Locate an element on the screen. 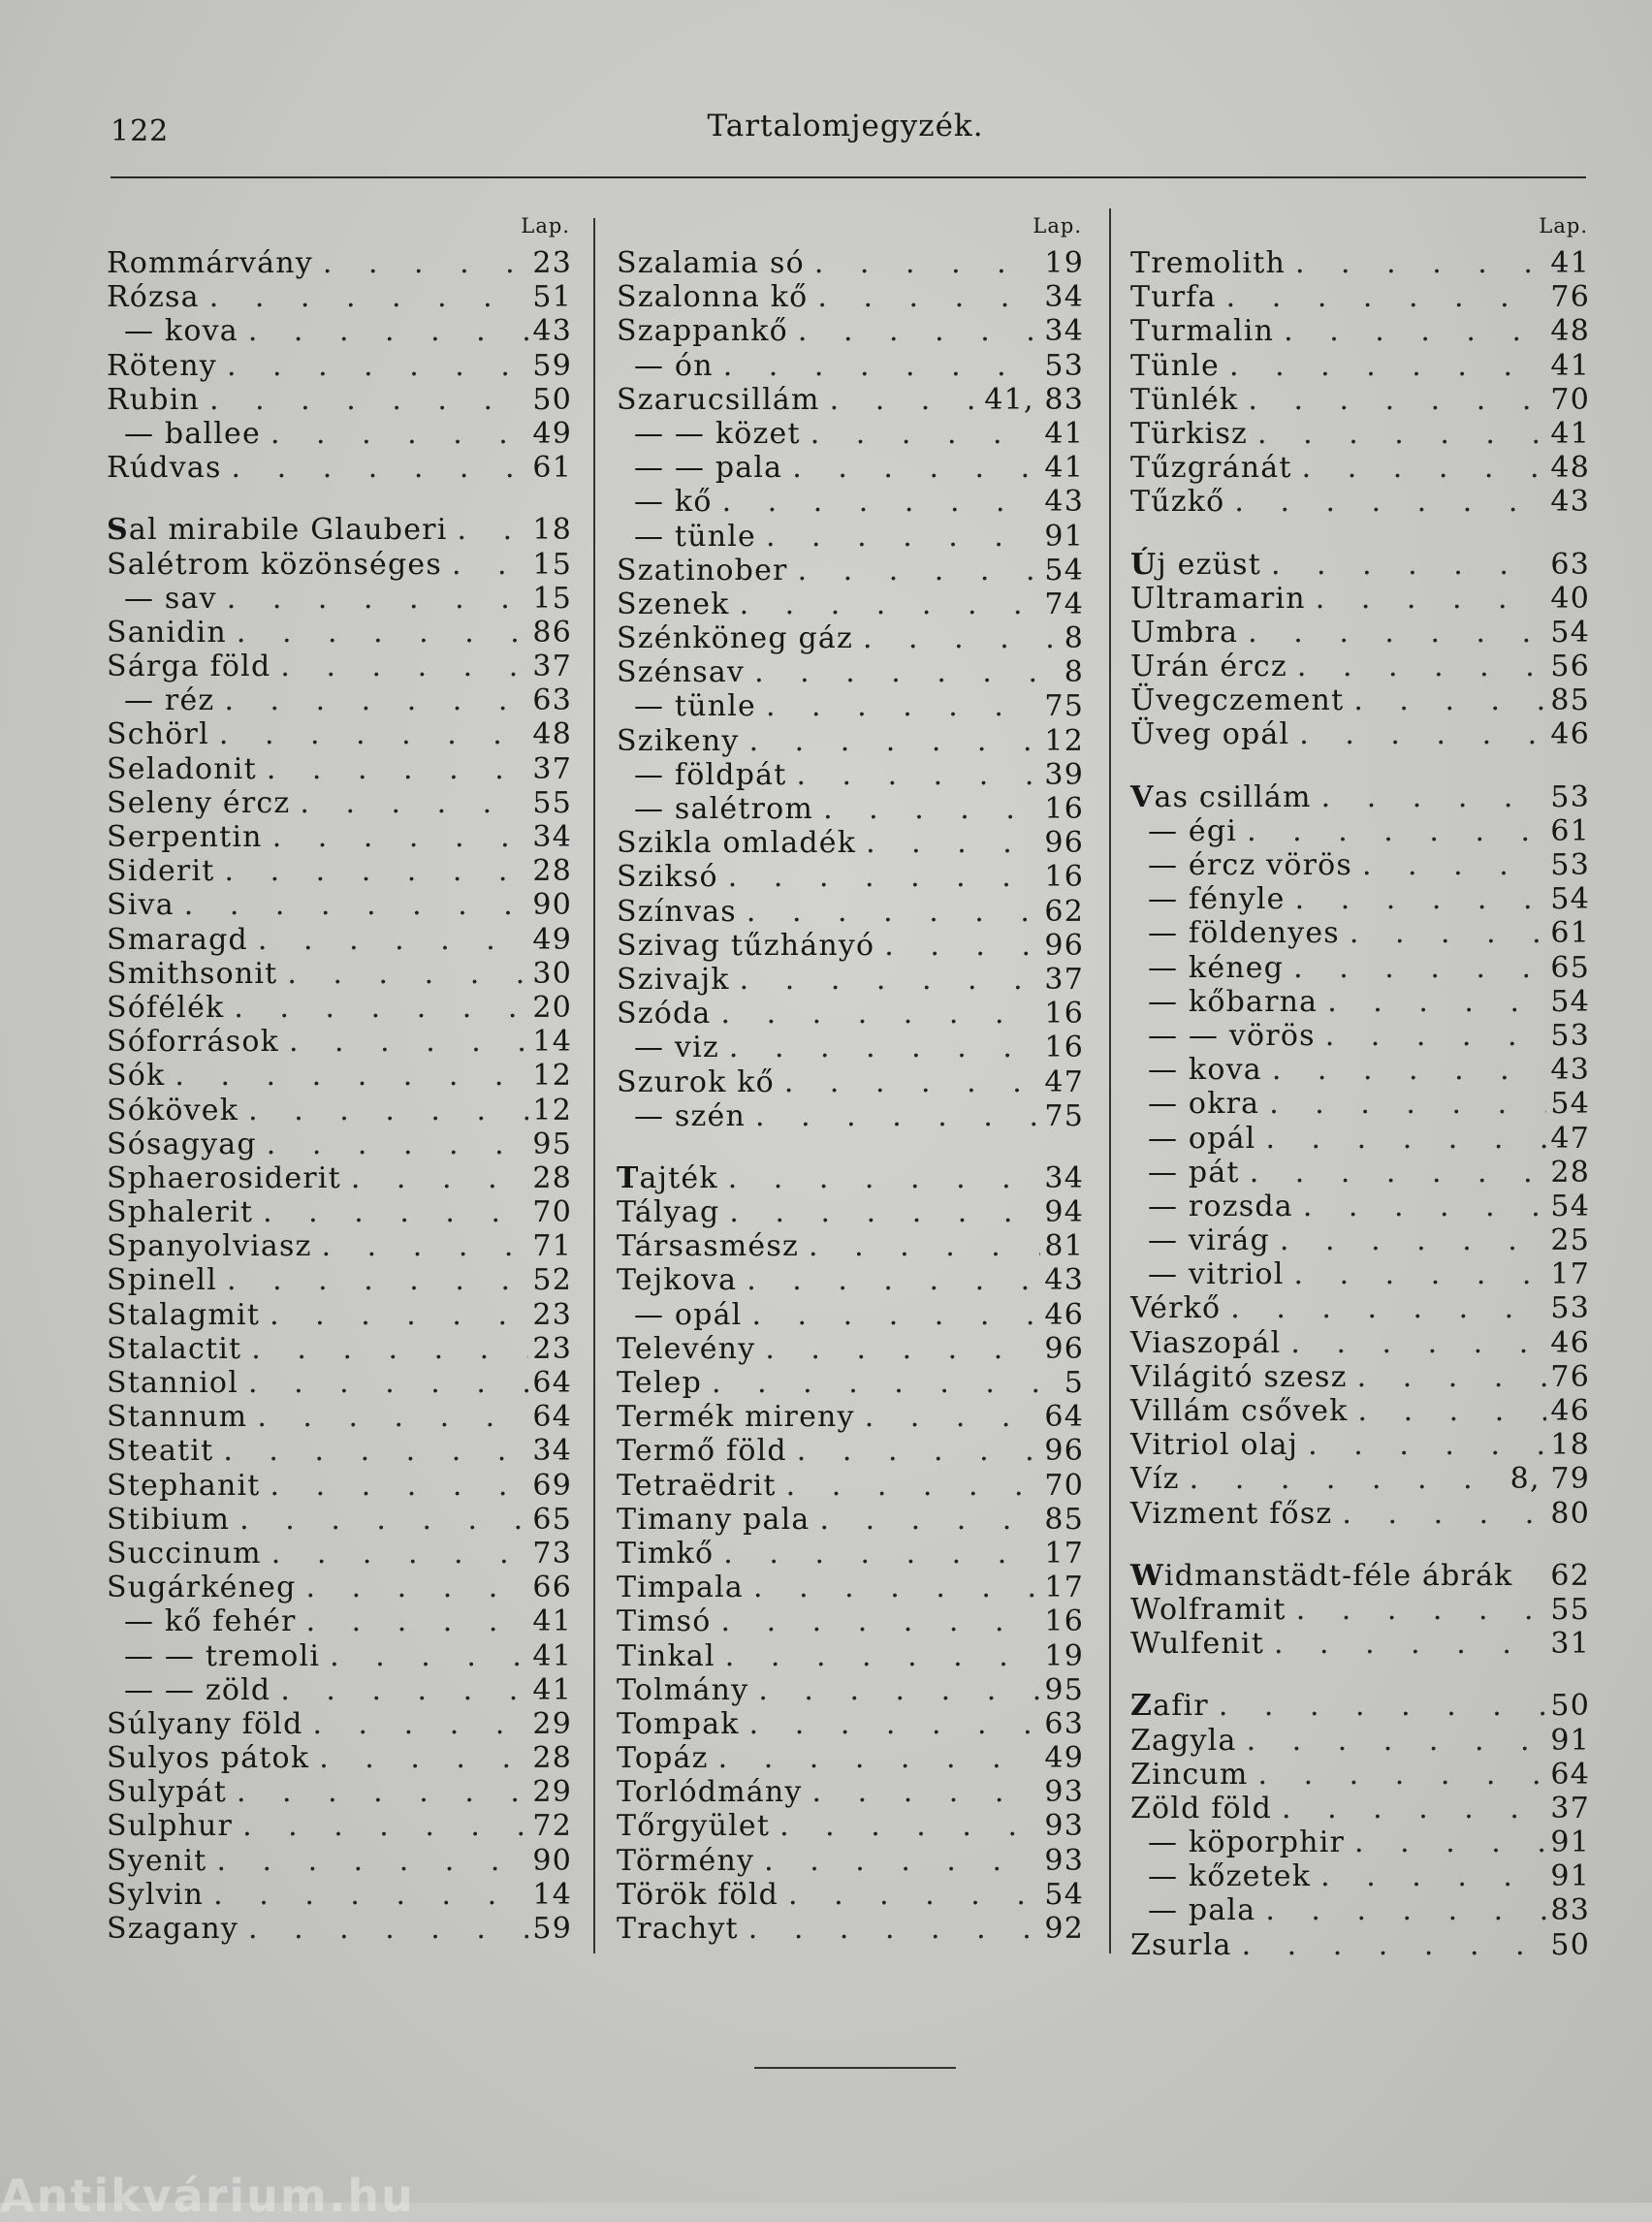  entry-page: 40 is located at coordinates (1570, 598).